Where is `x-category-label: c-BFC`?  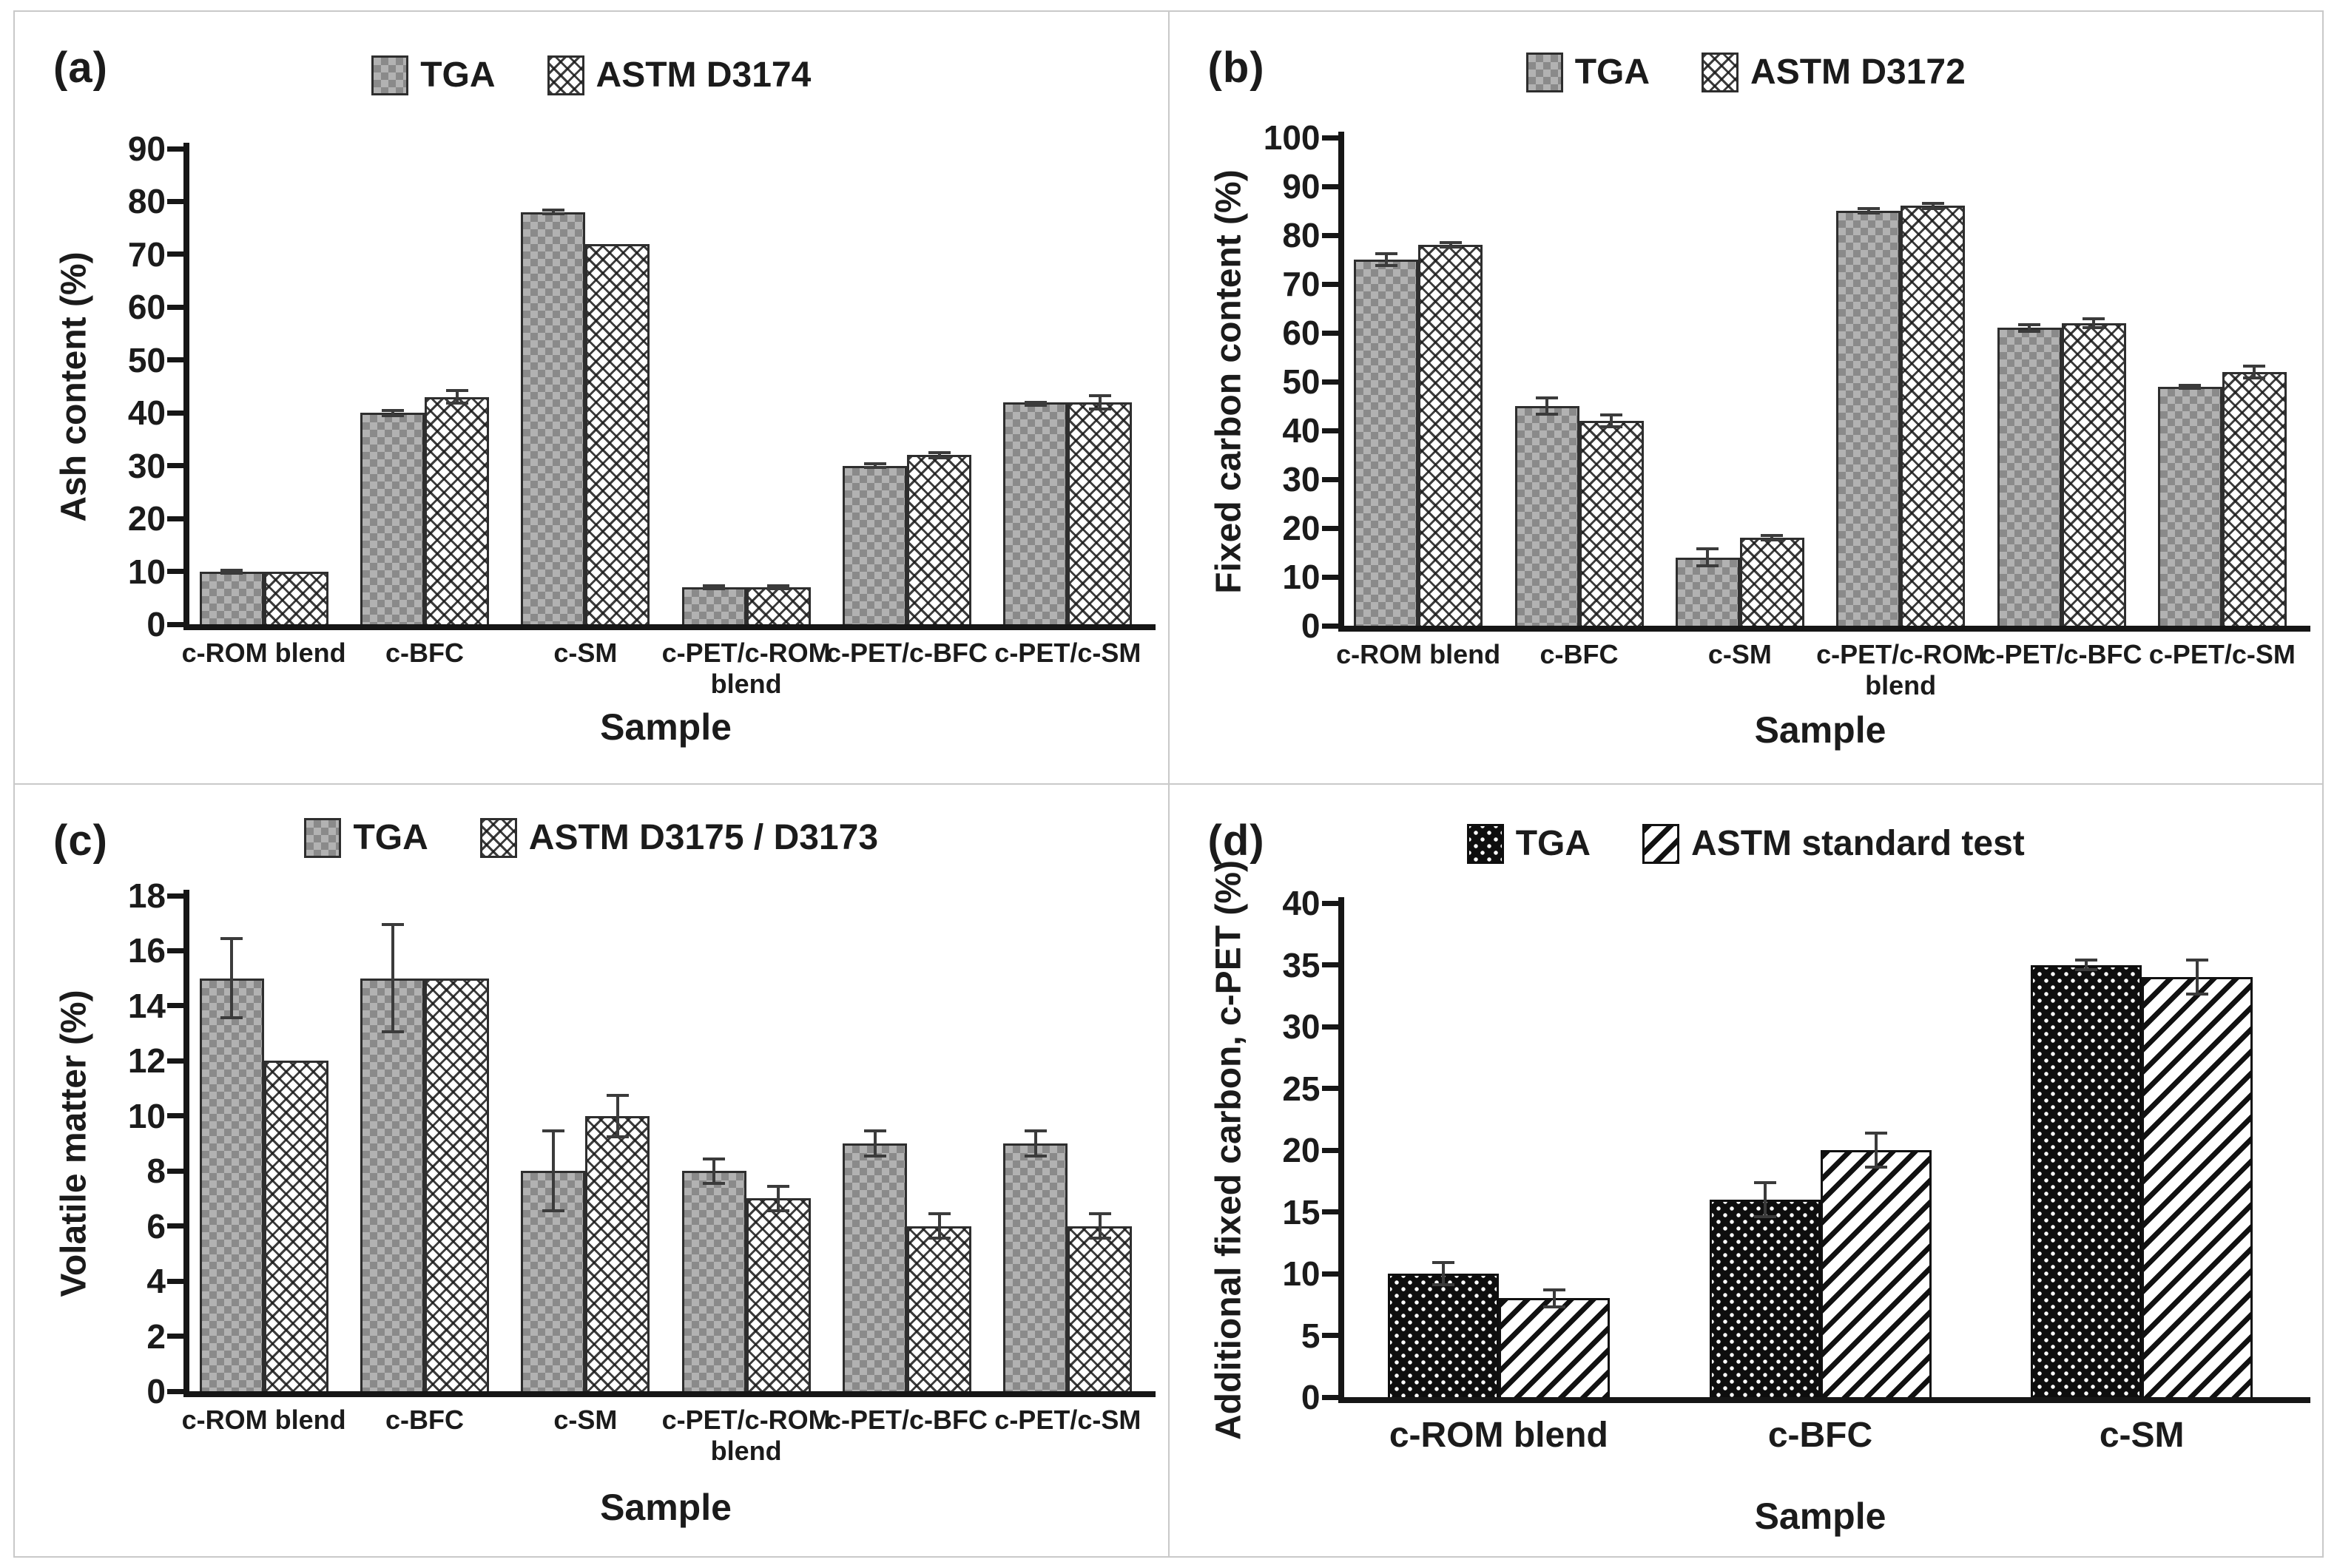 x-category-label: c-BFC is located at coordinates (1580, 654).